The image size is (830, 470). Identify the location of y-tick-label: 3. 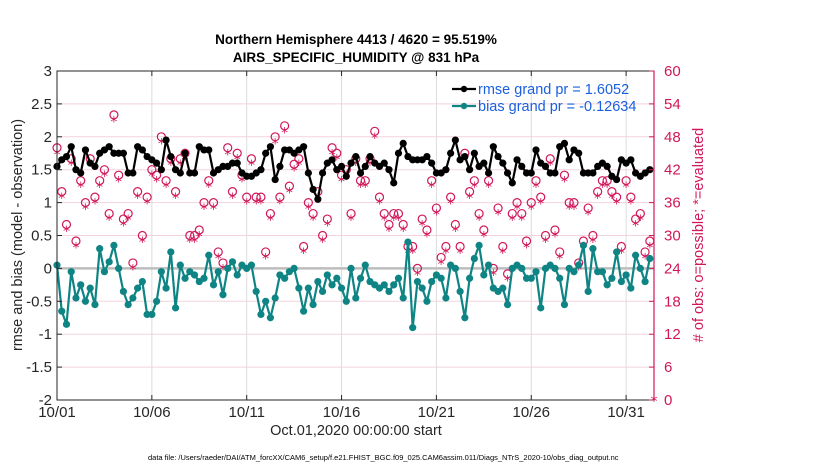
(48, 71).